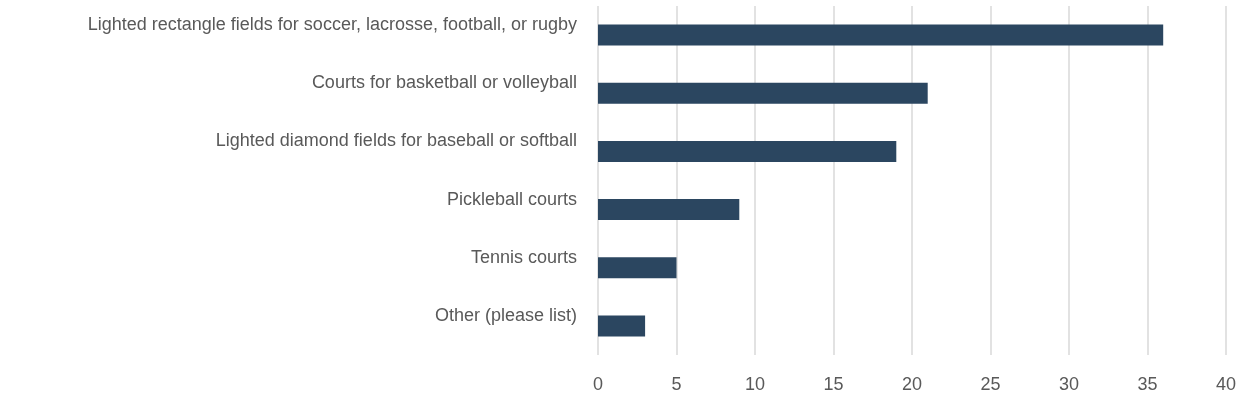 The height and width of the screenshot is (404, 1248). What do you see at coordinates (511, 198) in the screenshot?
I see `y-tick-label: Pickleball courts` at bounding box center [511, 198].